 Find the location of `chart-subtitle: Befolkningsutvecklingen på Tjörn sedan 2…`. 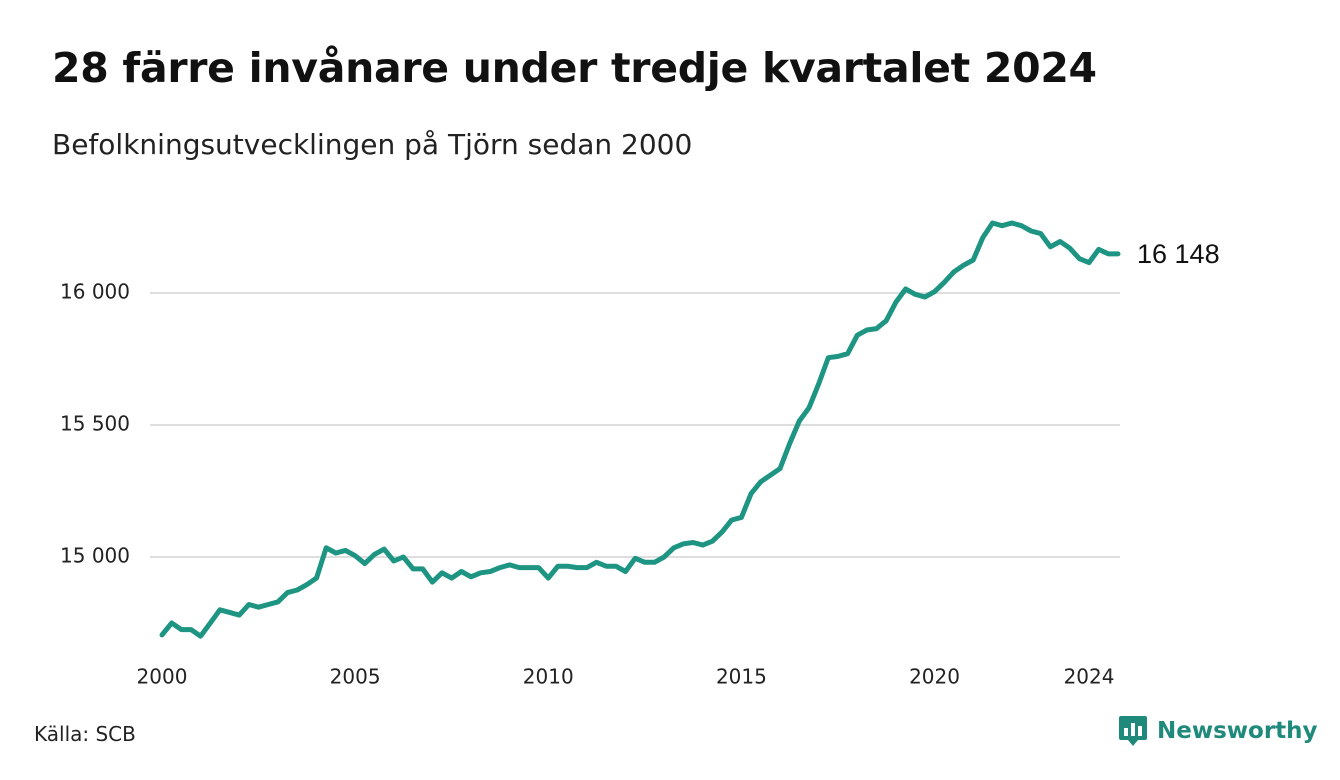

chart-subtitle: Befolkningsutvecklingen på Tjörn sedan 2… is located at coordinates (372, 144).